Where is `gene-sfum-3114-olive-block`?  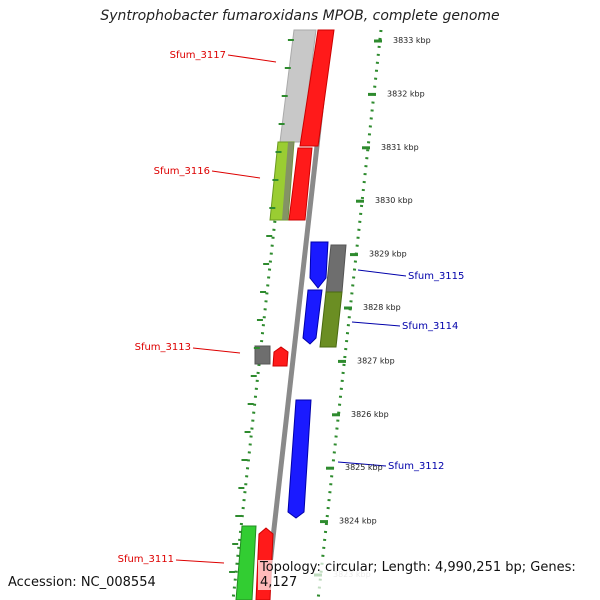
gene-sfum-3114-olive-block is located at coordinates (331, 319).